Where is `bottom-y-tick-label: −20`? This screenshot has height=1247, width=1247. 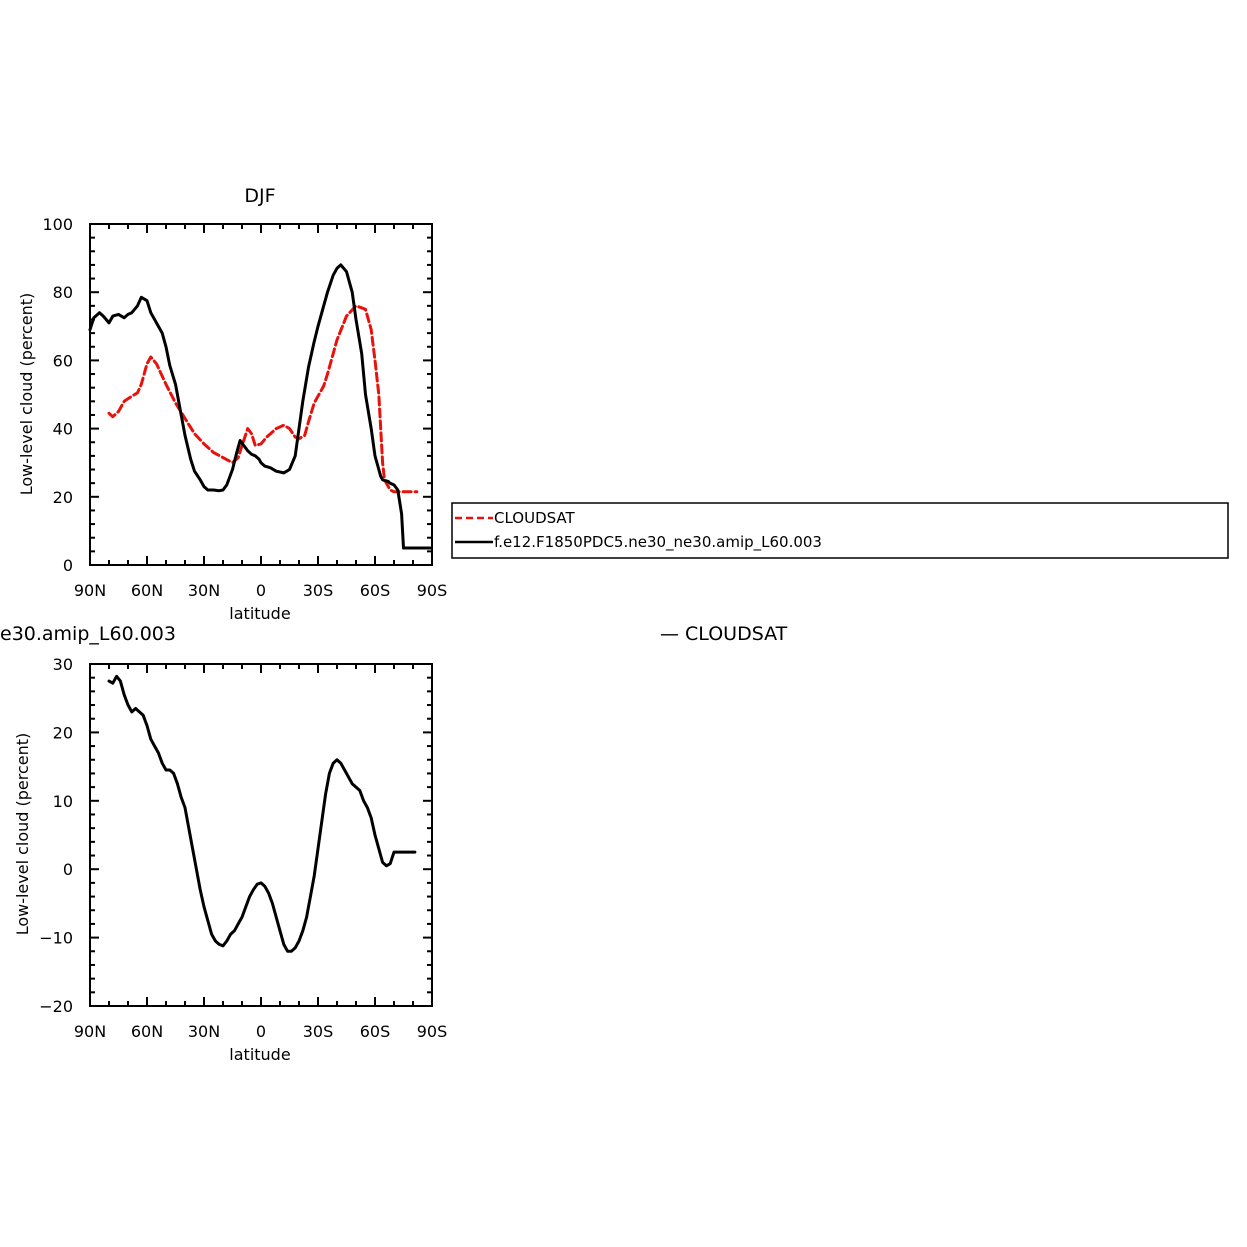
bottom-y-tick-label: −20 is located at coordinates (56, 1006).